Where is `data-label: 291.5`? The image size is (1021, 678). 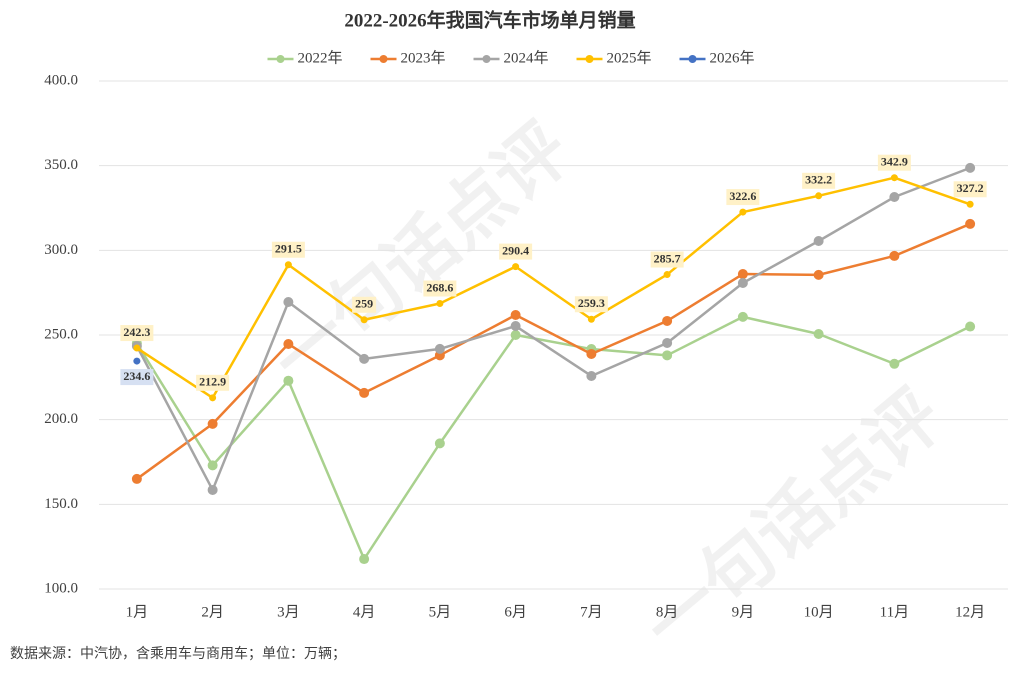
data-label: 291.5 is located at coordinates (288, 248).